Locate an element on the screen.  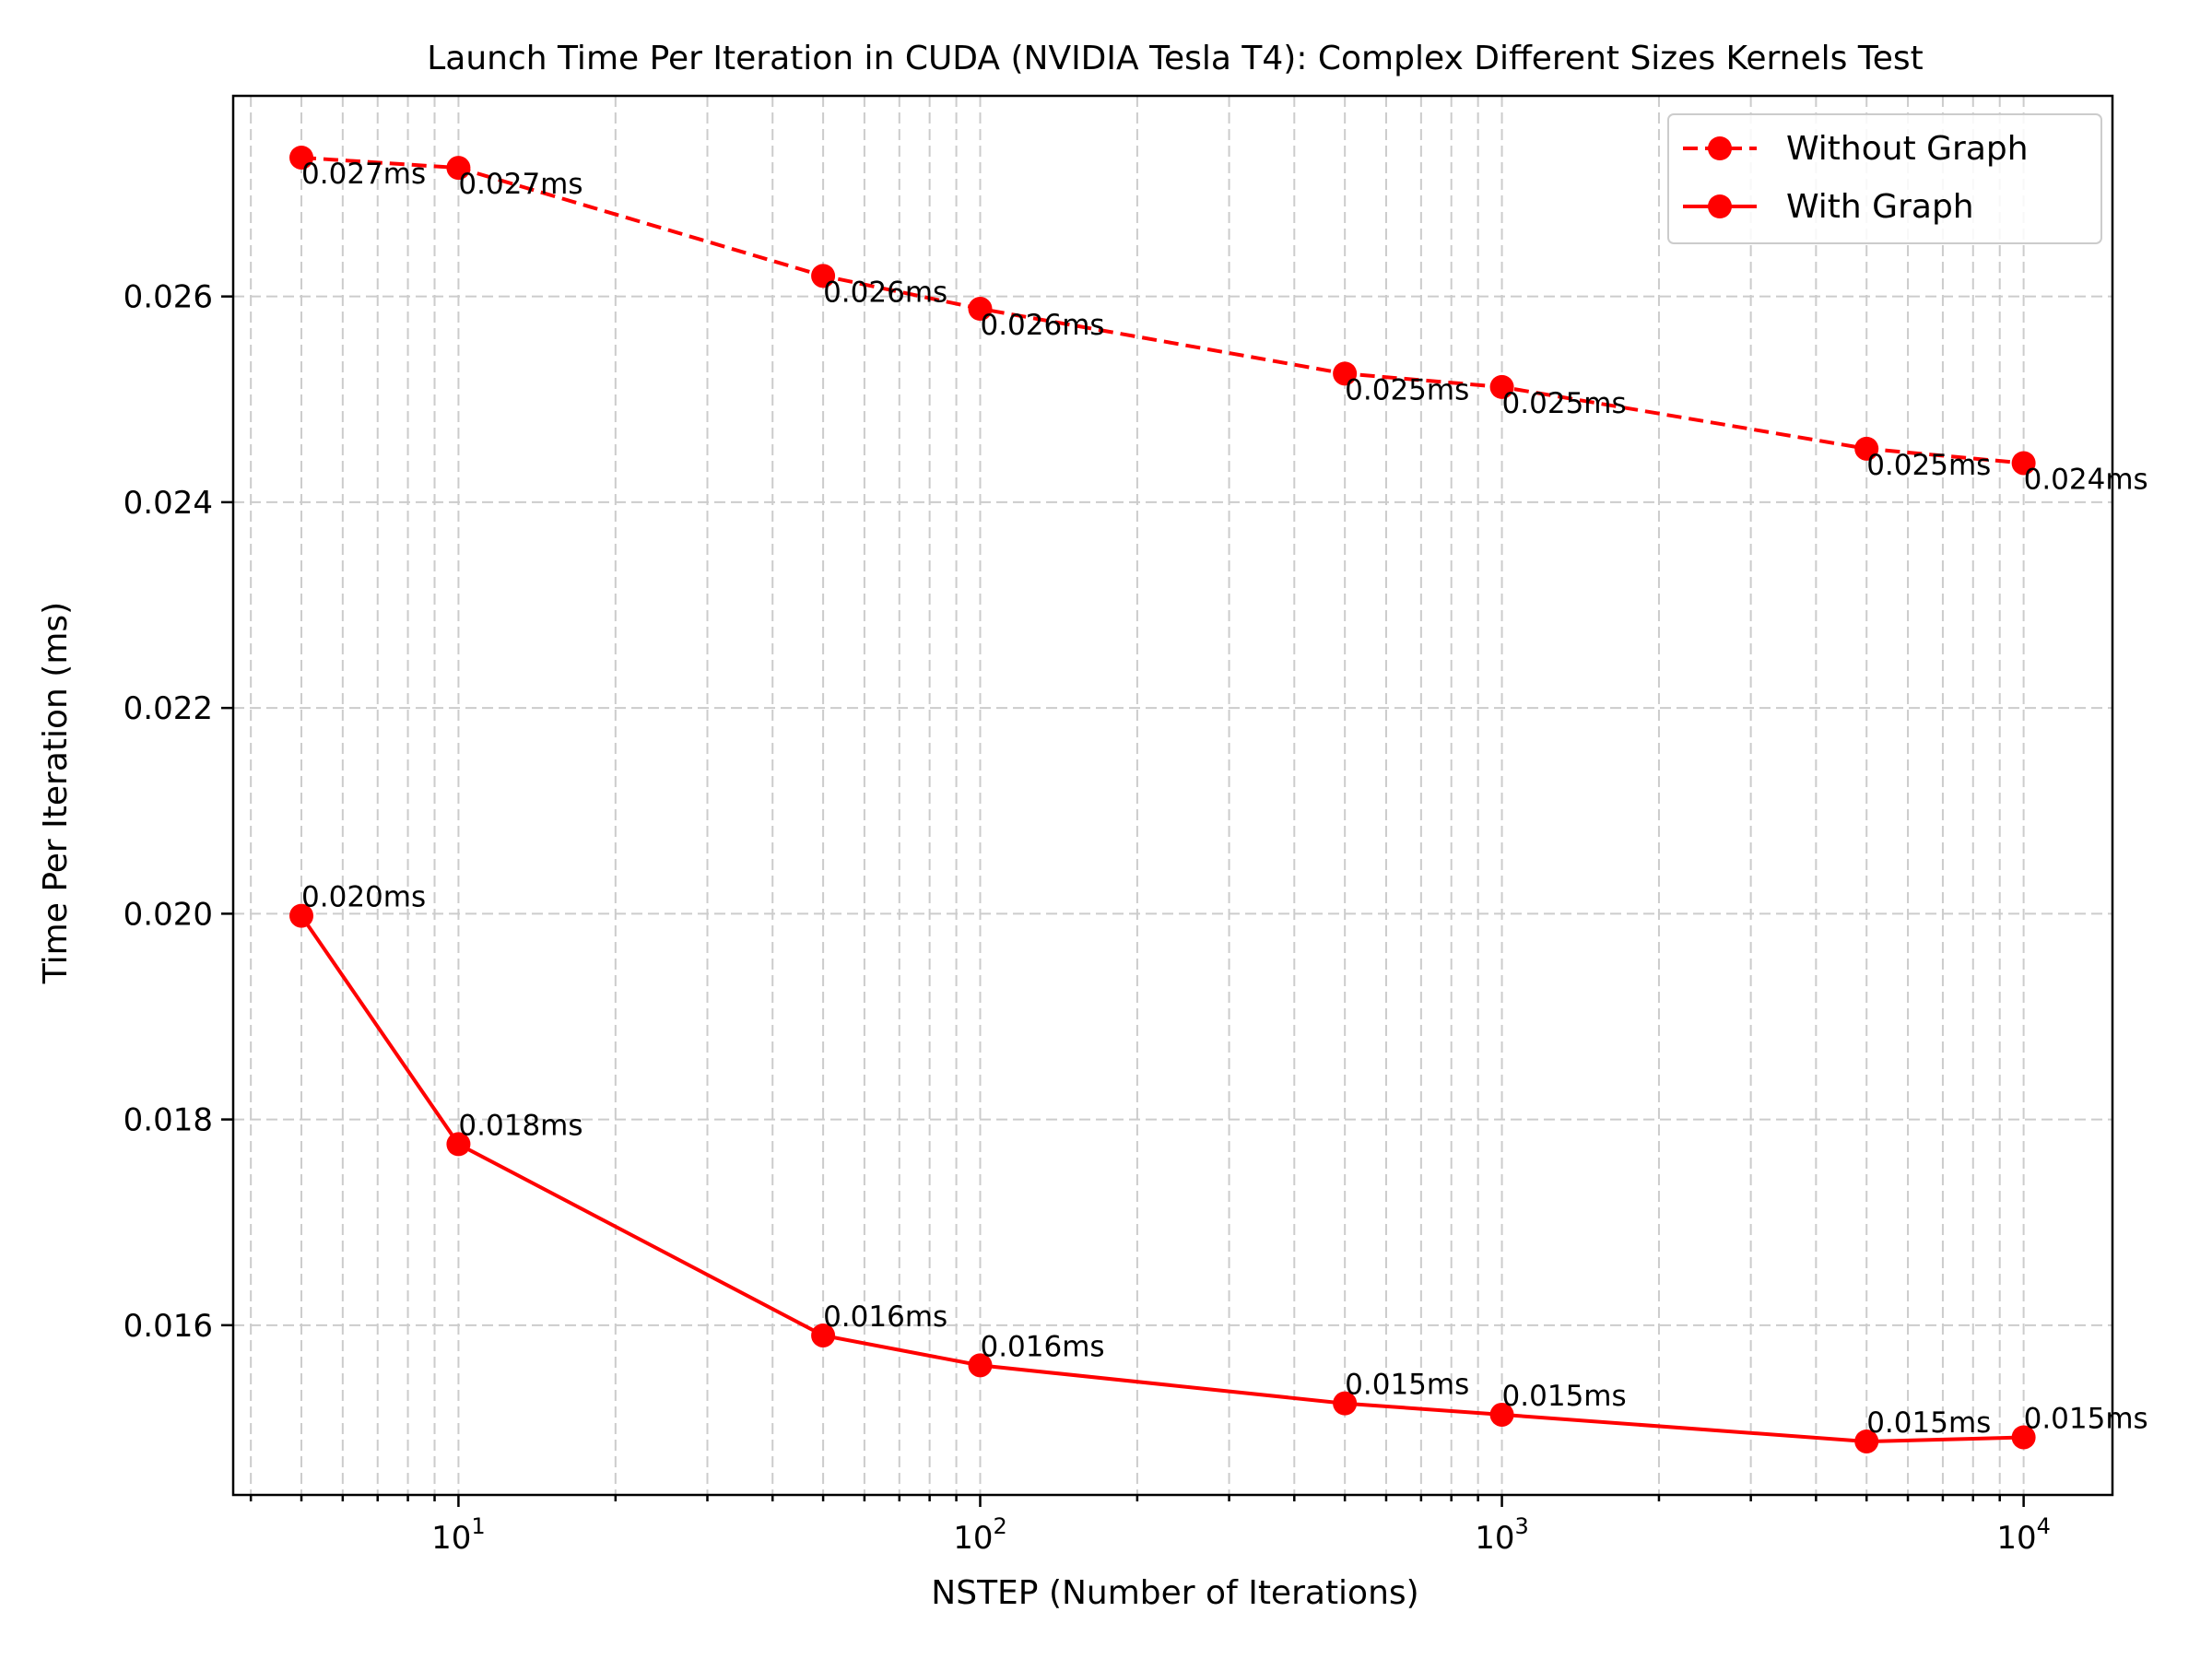
legend-box is located at coordinates (1884, 178).